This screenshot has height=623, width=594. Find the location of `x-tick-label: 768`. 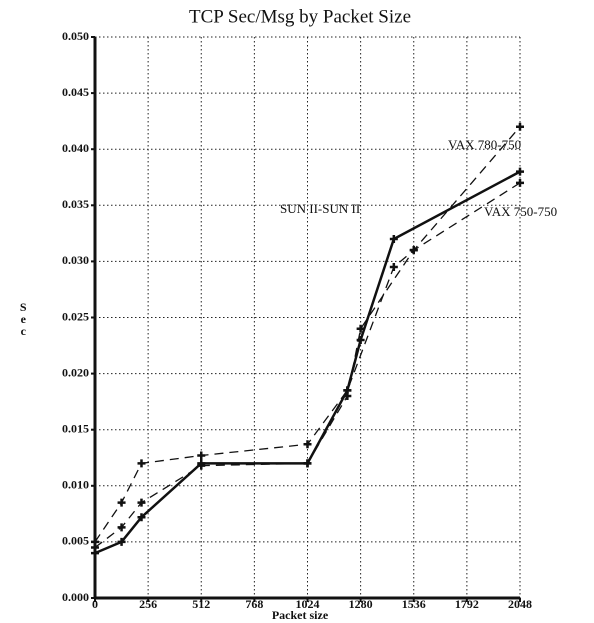

x-tick-label: 768 is located at coordinates (254, 604).